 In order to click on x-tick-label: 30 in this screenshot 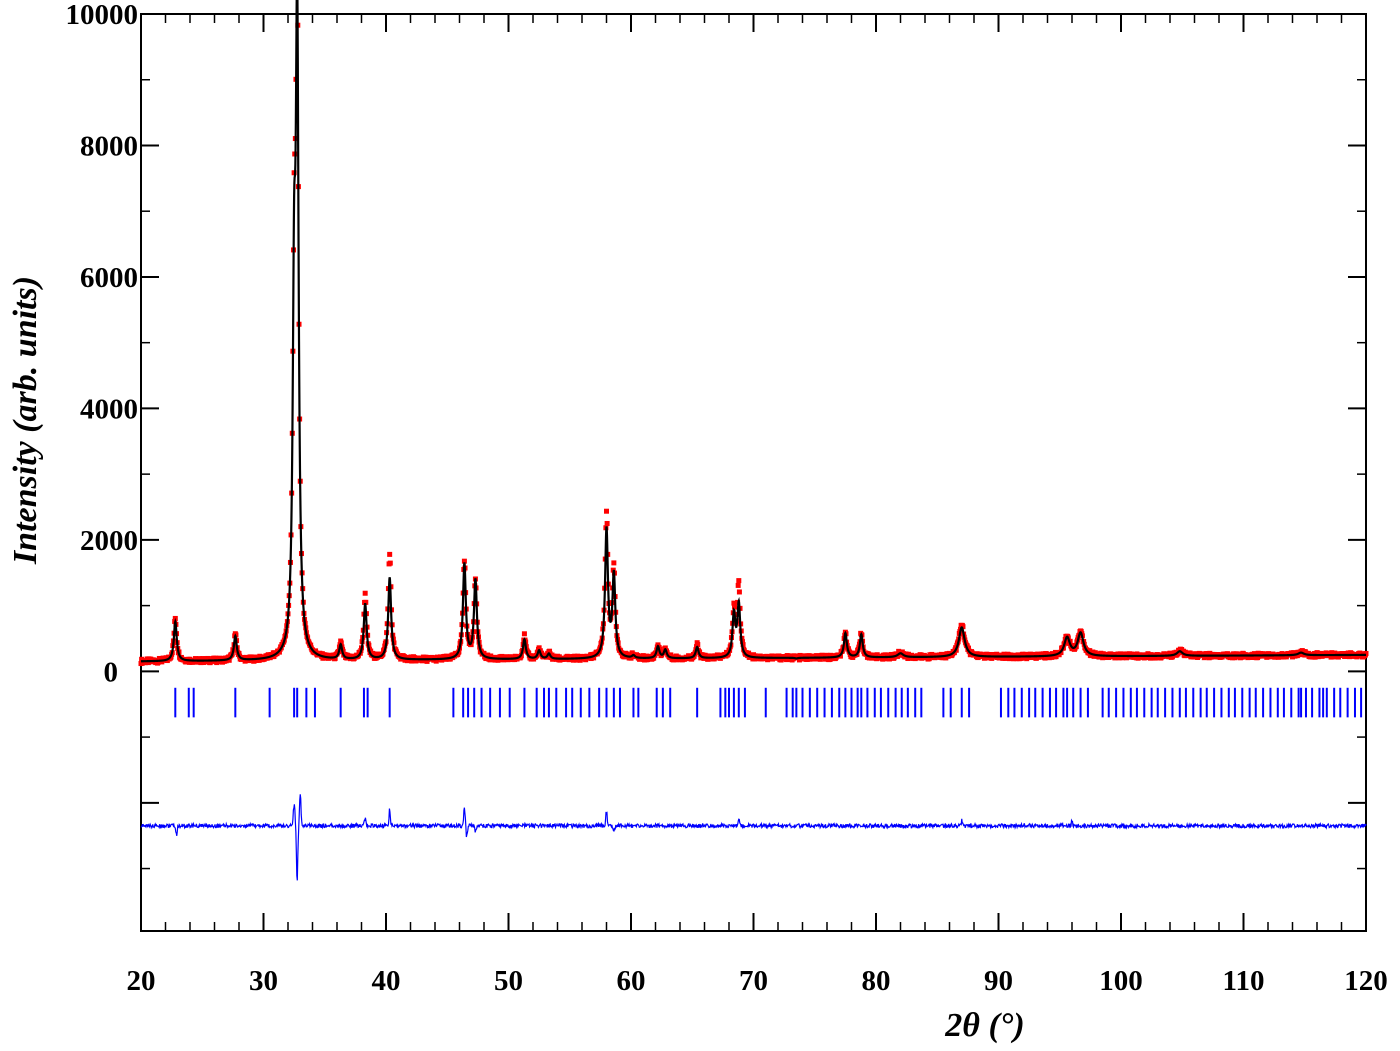, I will do `click(263, 981)`.